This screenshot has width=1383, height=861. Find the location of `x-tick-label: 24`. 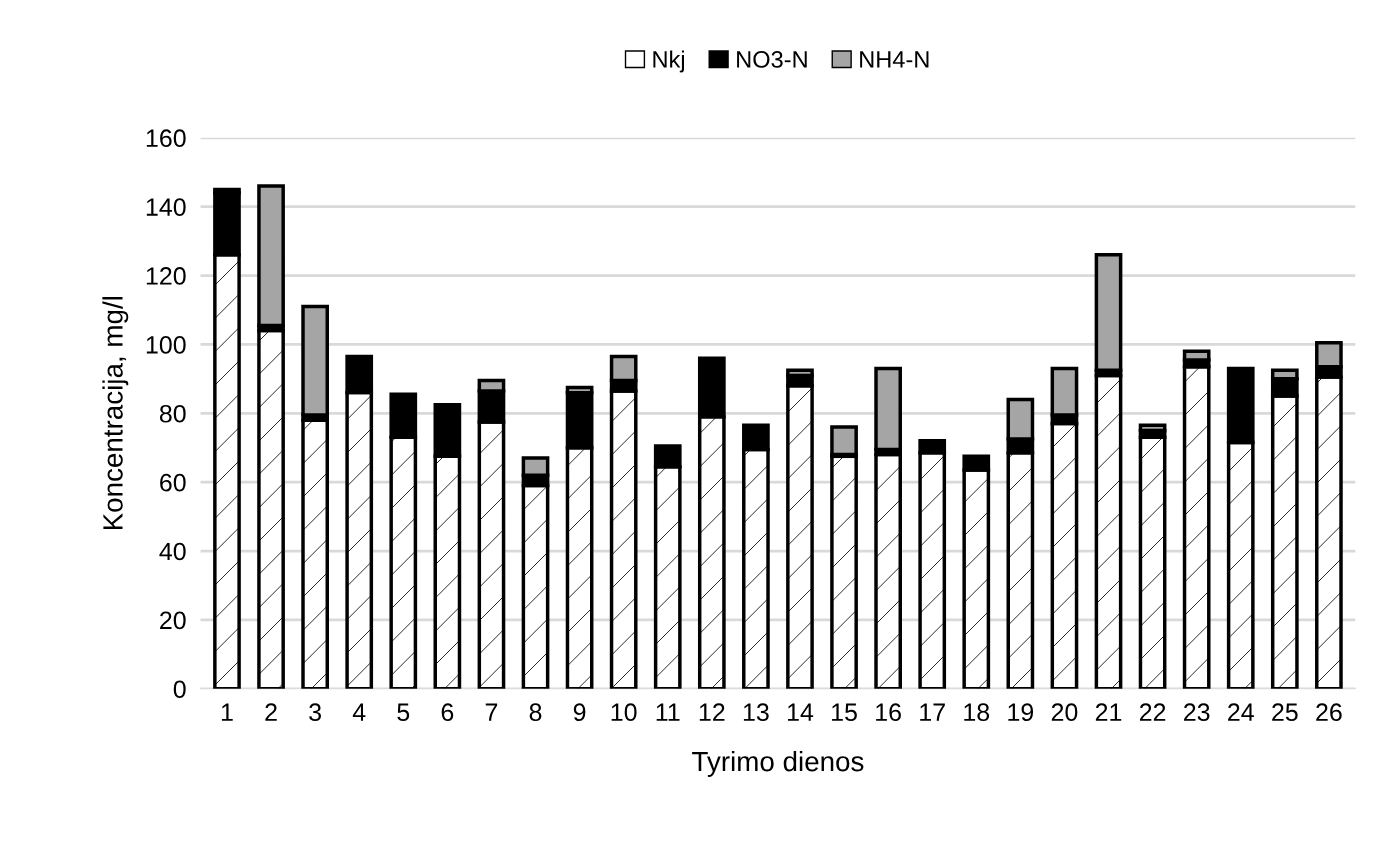

x-tick-label: 24 is located at coordinates (1241, 712).